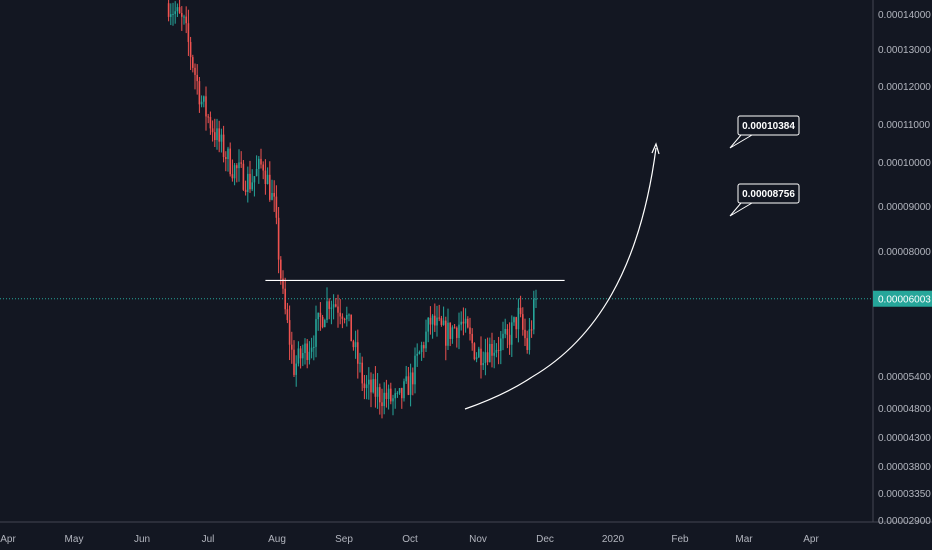 The image size is (932, 550). Describe the element at coordinates (613, 539) in the screenshot. I see `x-tick-label: 2020` at that location.